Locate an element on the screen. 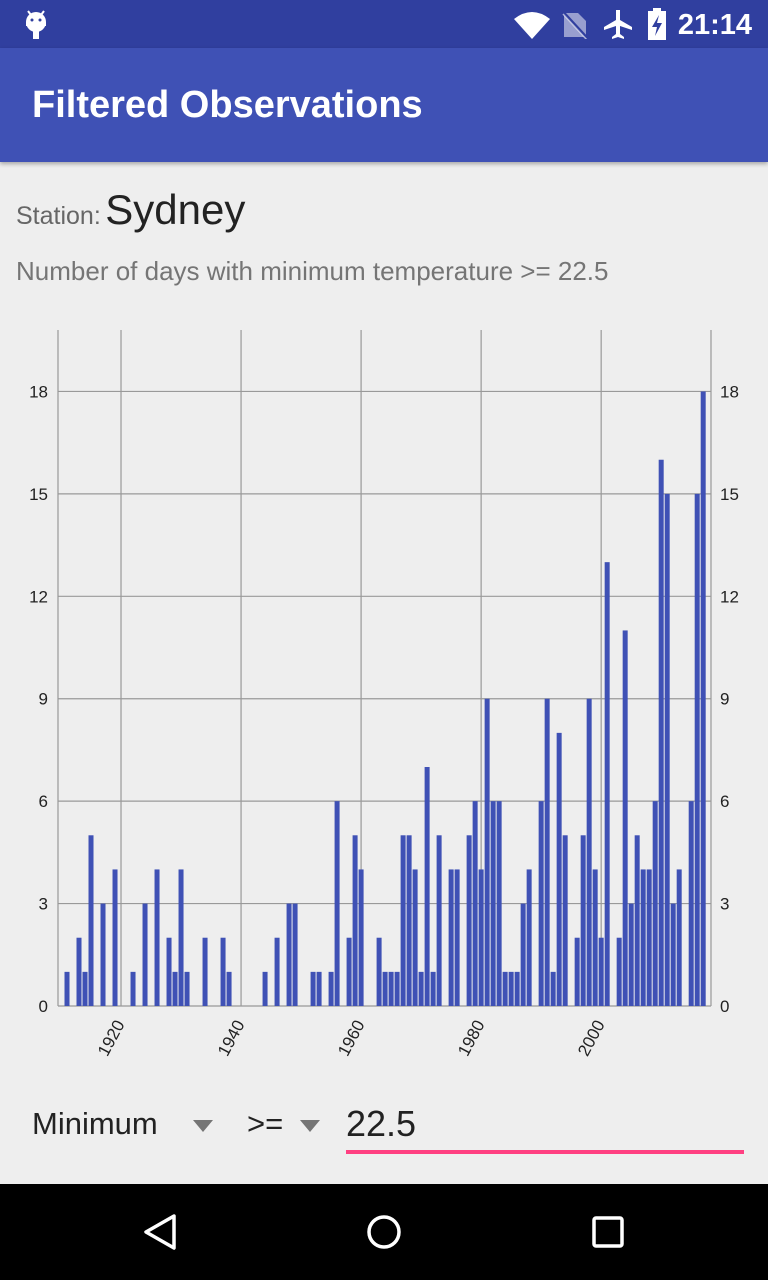  y-tick-label-right: 12 is located at coordinates (729, 596).